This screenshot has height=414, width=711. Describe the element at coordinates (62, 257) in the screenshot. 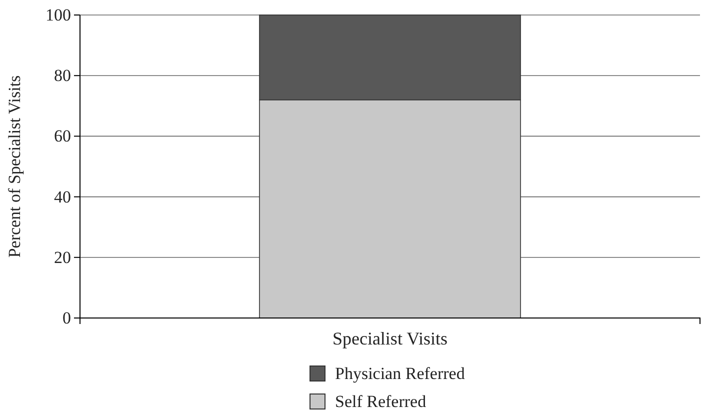

I see `y-tick-label: 20` at that location.